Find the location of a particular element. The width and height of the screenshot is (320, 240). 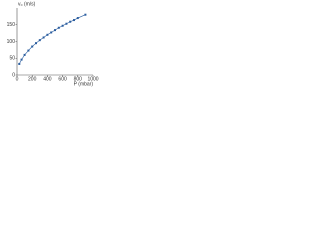

y-tick-label: 50 is located at coordinates (12, 59).